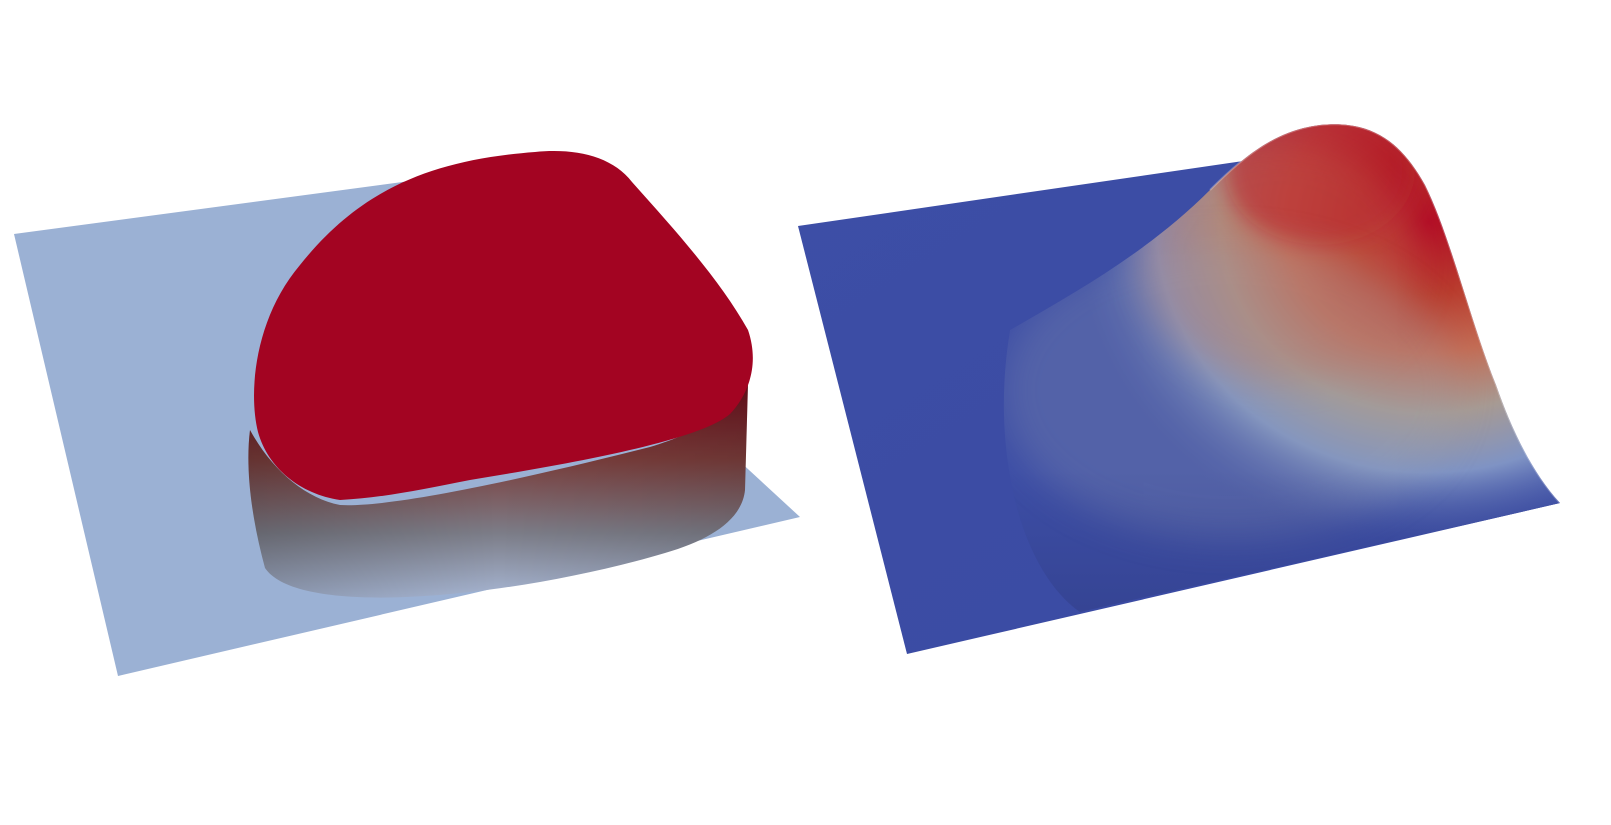  What do you see at coordinates (1385, 313) in the screenshot?
I see `right-bump-edge` at bounding box center [1385, 313].